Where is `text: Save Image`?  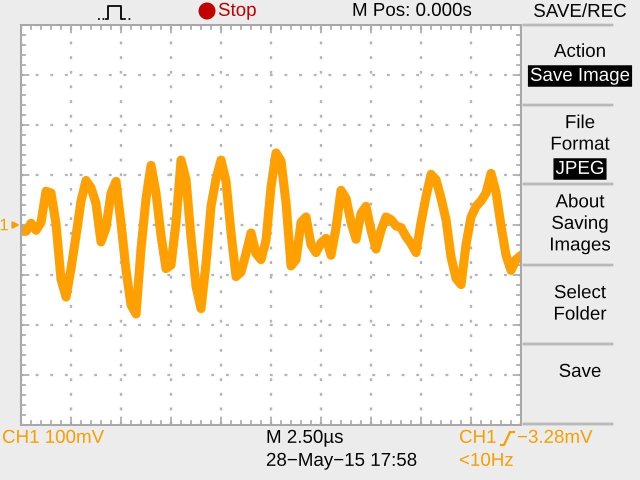
text: Save Image is located at coordinates (580, 76).